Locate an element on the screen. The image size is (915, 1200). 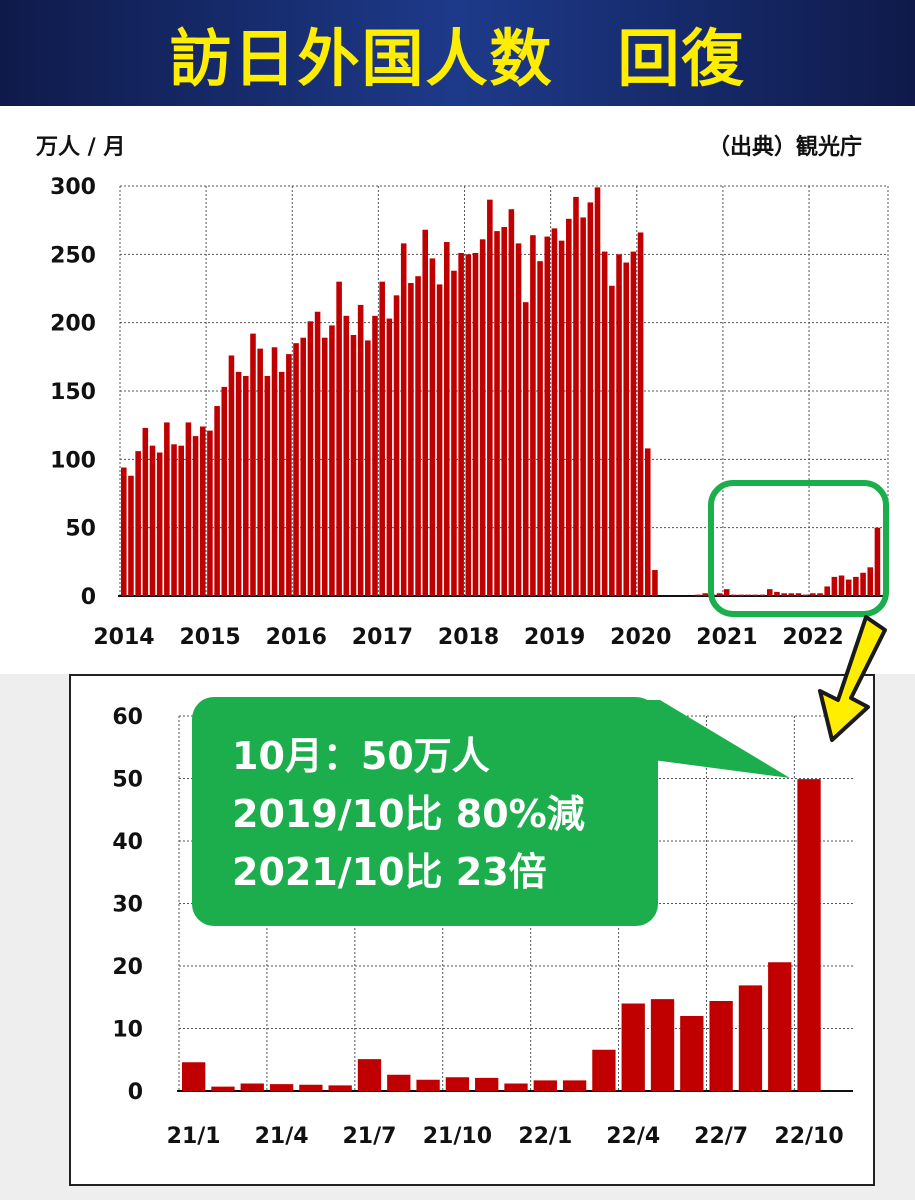
detail-chart-y-ticks: 0 10 20 30 40 50 60 is located at coordinates (127, 905).